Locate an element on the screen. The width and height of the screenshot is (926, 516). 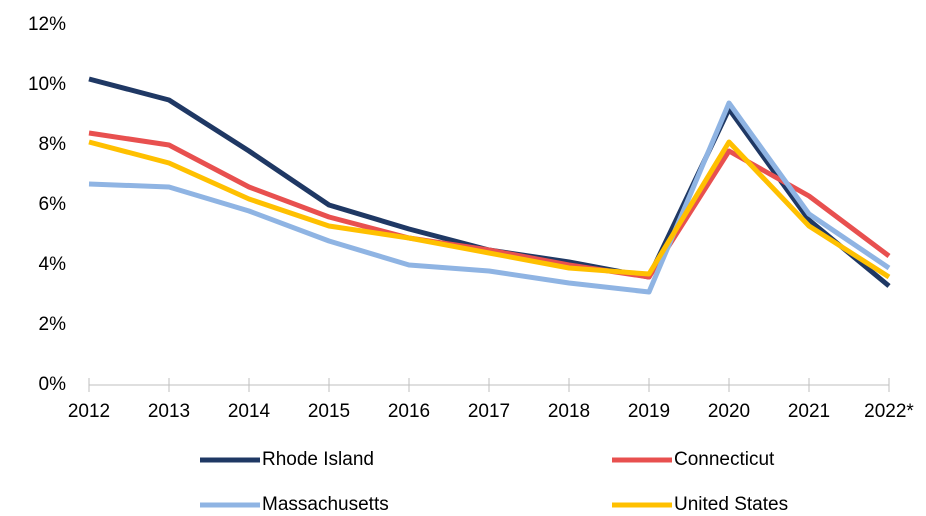
y-tick-label: 4% is located at coordinates (53, 264).